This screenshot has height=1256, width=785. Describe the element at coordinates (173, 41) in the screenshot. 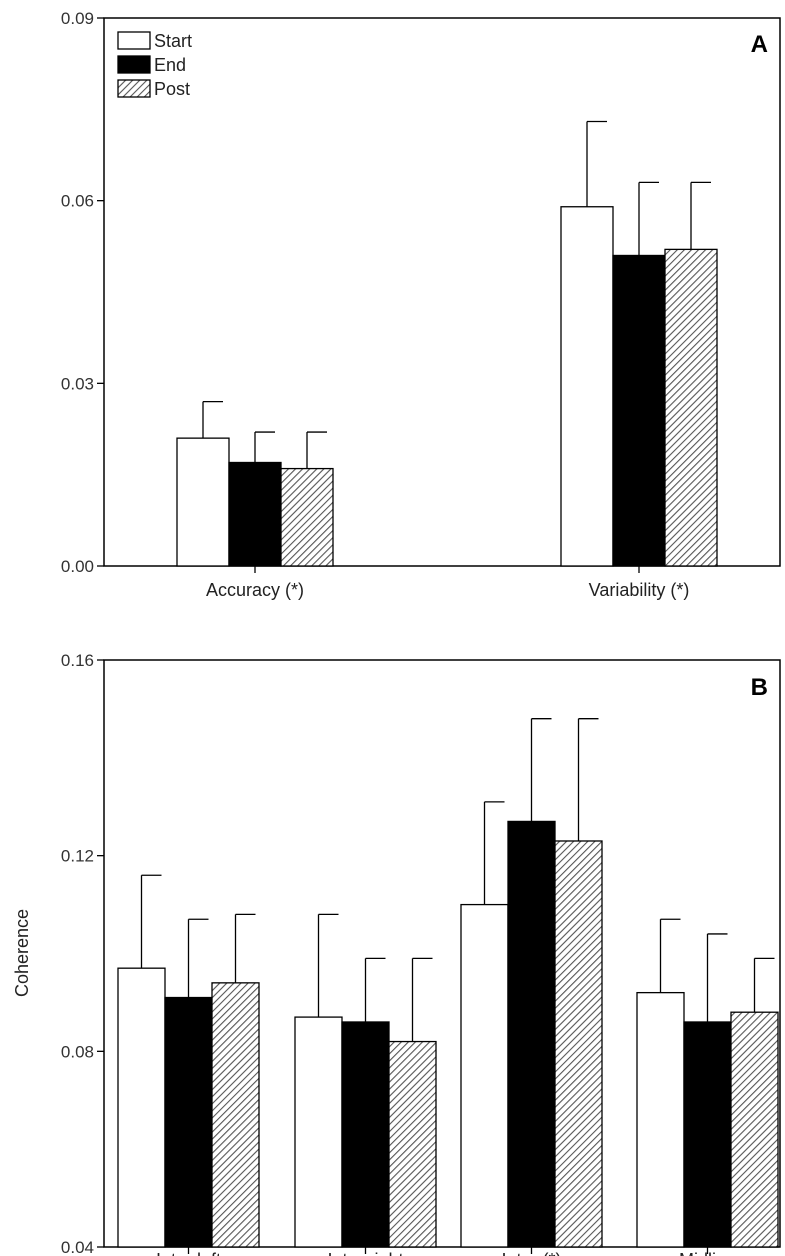

I see `legend-label-start: Start` at that location.